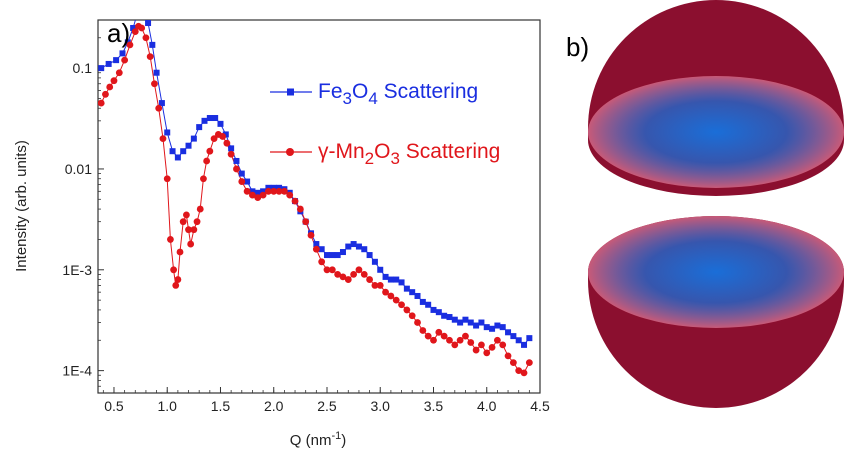 The width and height of the screenshot is (846, 450). Describe the element at coordinates (78, 169) in the screenshot. I see `y-tick-label: 0.01` at that location.